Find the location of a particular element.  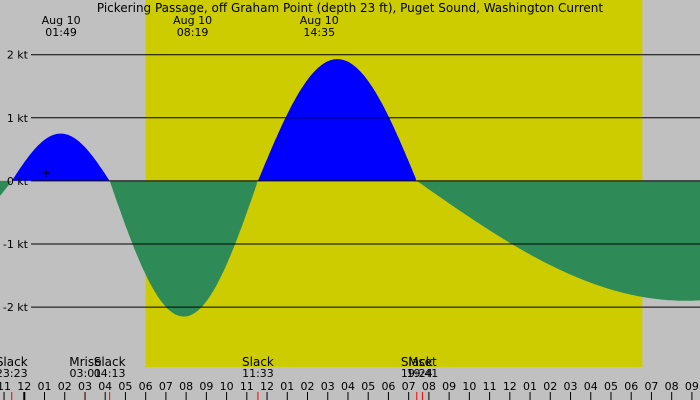

moon-event-label: Mrise is located at coordinates (85, 362).